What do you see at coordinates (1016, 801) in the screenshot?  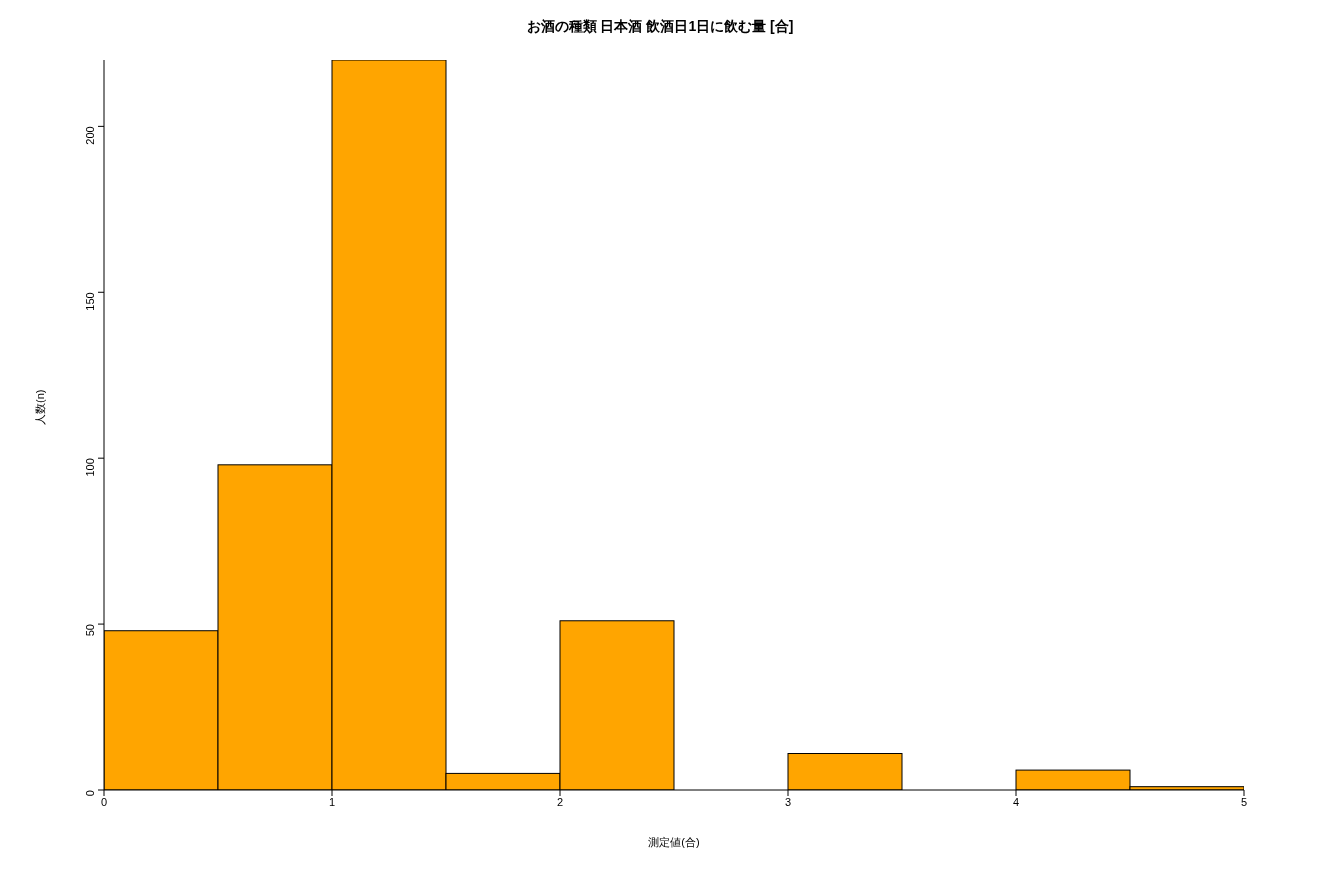 I see `x-tick-label: 4` at bounding box center [1016, 801].